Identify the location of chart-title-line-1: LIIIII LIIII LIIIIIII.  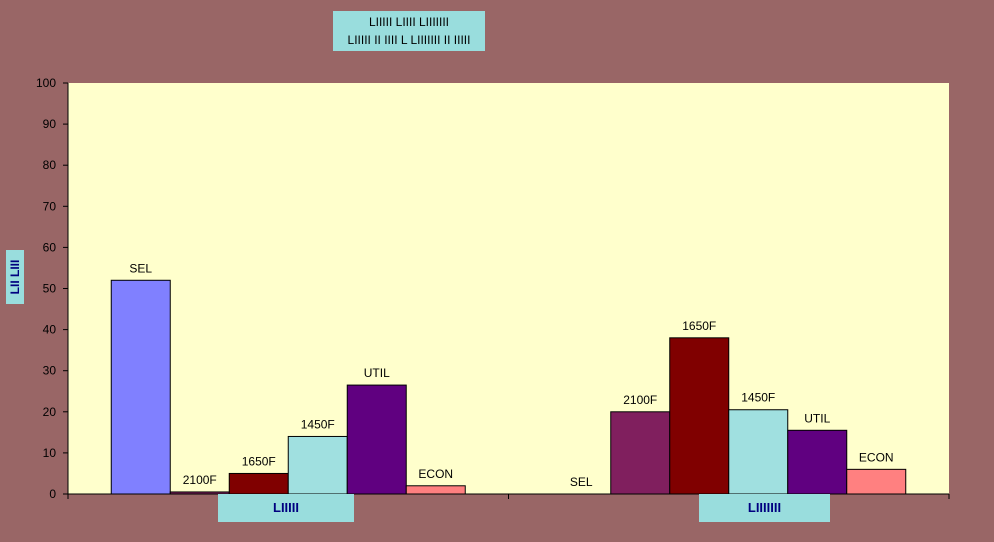
(409, 22).